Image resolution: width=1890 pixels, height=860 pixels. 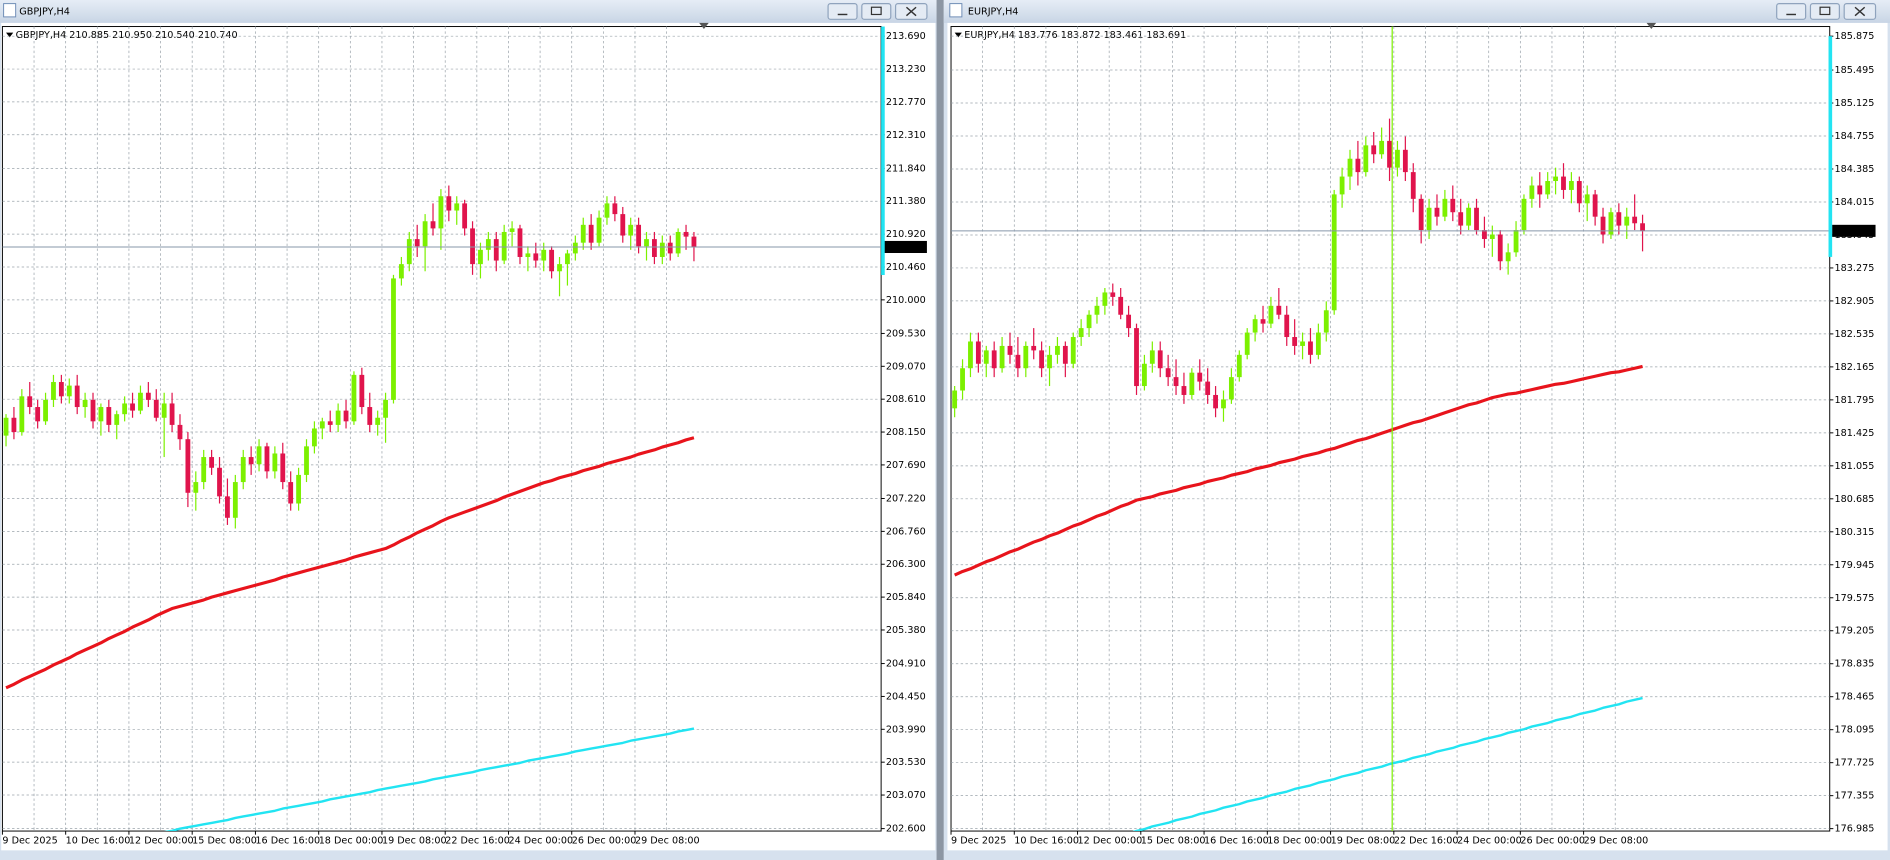 I want to click on y-tick-label: 203.530, so click(x=906, y=762).